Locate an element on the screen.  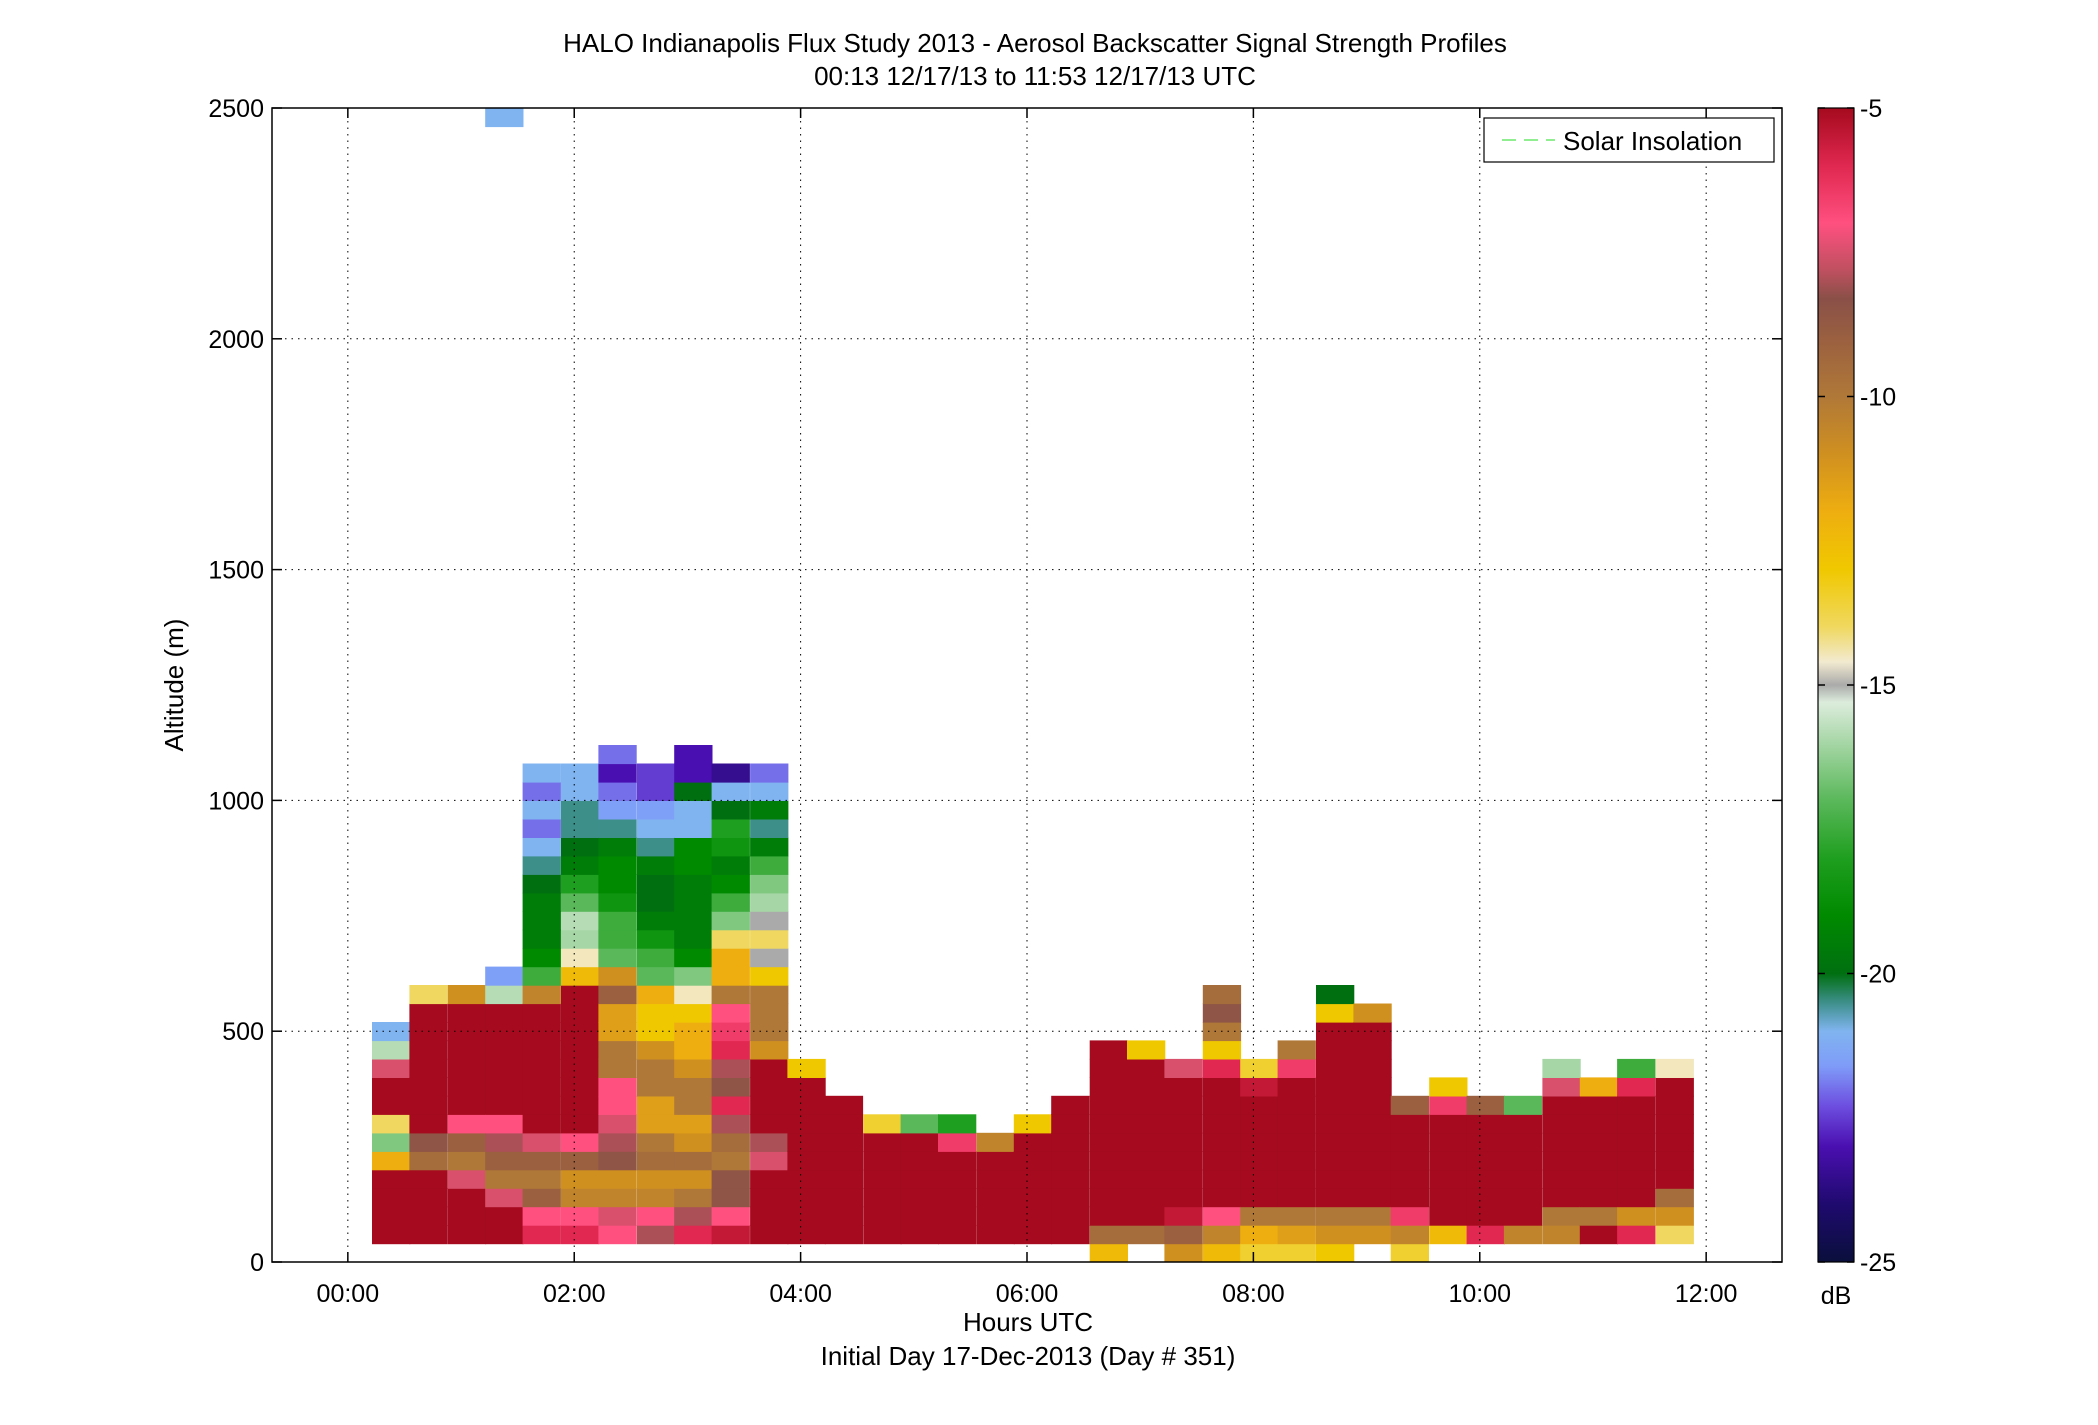
x-tick-label: 00:00 is located at coordinates (348, 1294).